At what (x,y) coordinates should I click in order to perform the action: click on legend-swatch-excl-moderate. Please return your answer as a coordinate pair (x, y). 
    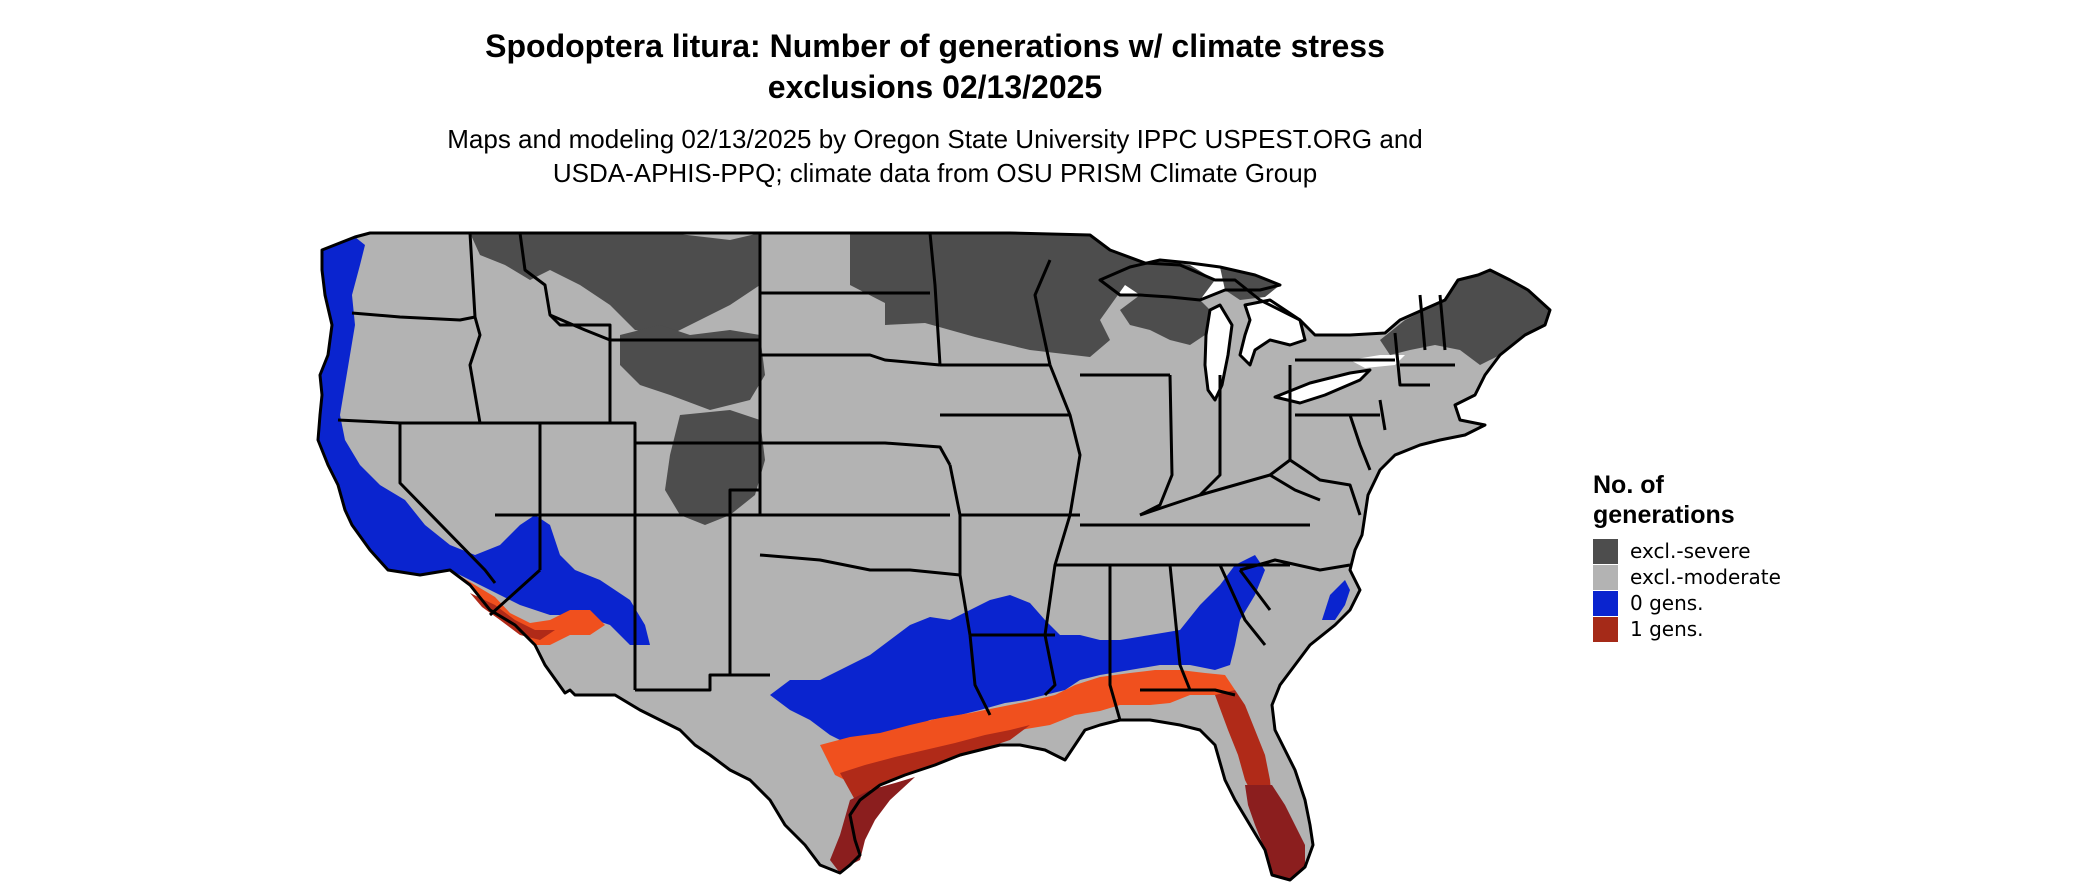
    Looking at the image, I should click on (1605, 577).